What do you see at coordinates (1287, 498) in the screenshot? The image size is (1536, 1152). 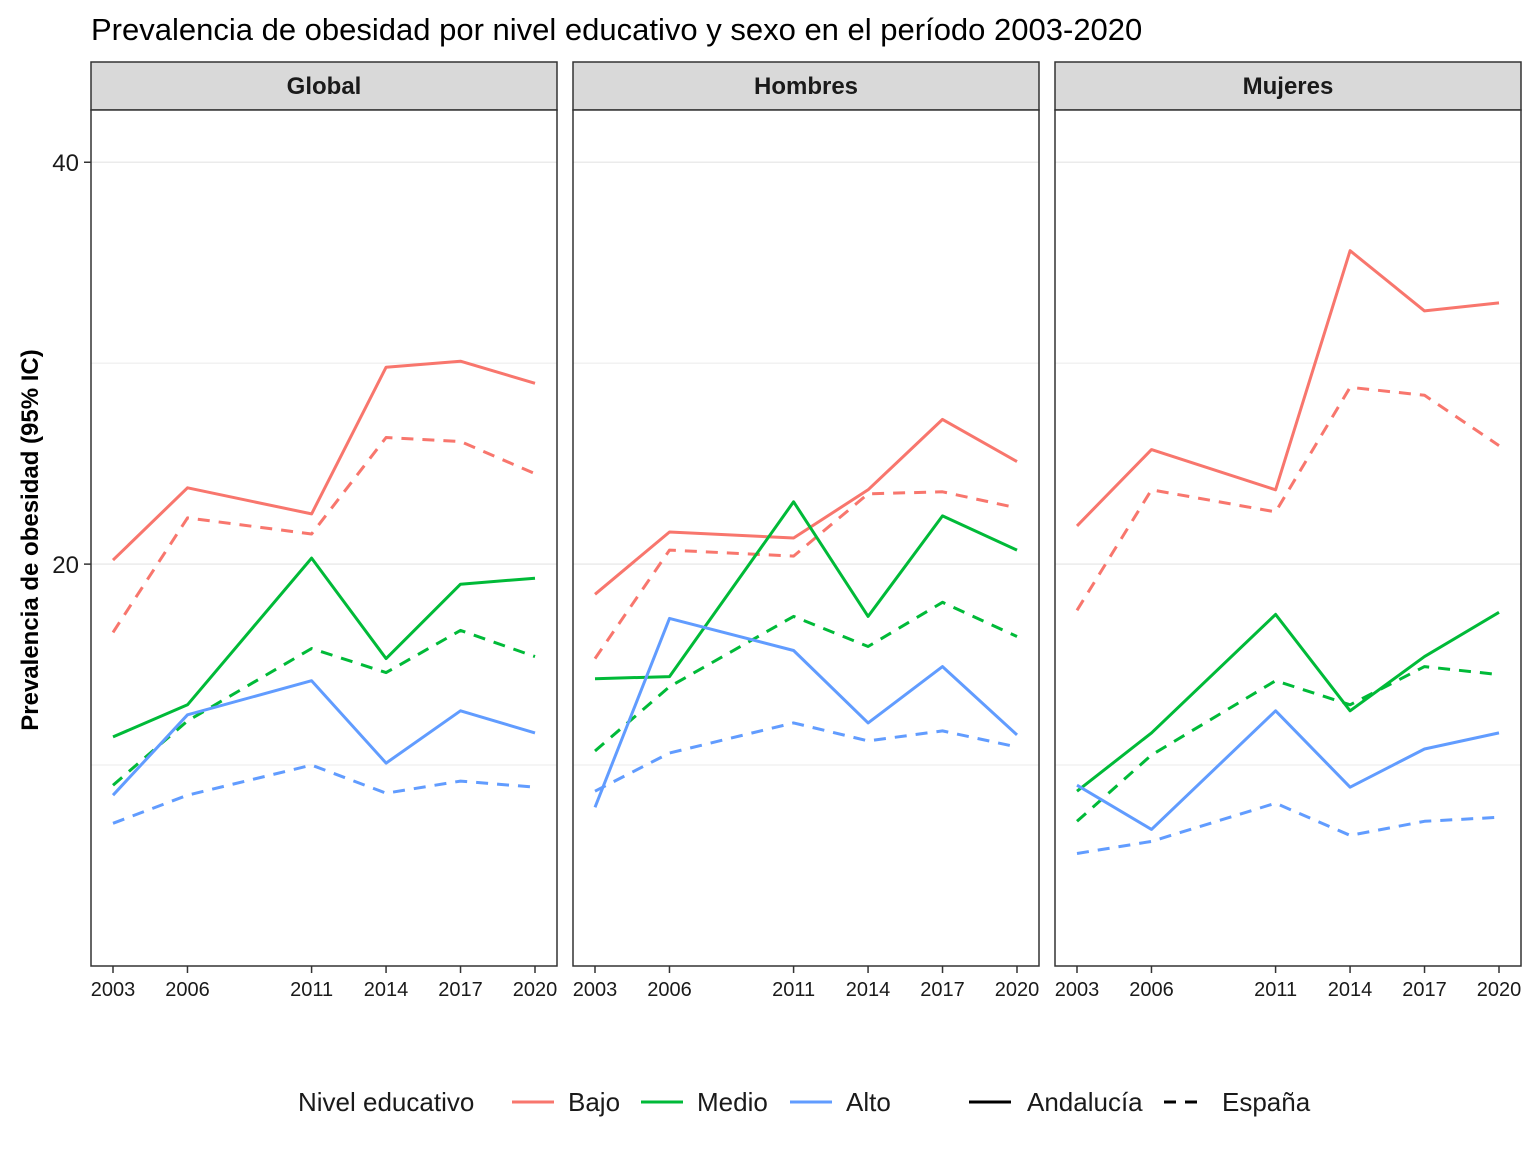 I see `series-line-mujeres-bajo-espana` at bounding box center [1287, 498].